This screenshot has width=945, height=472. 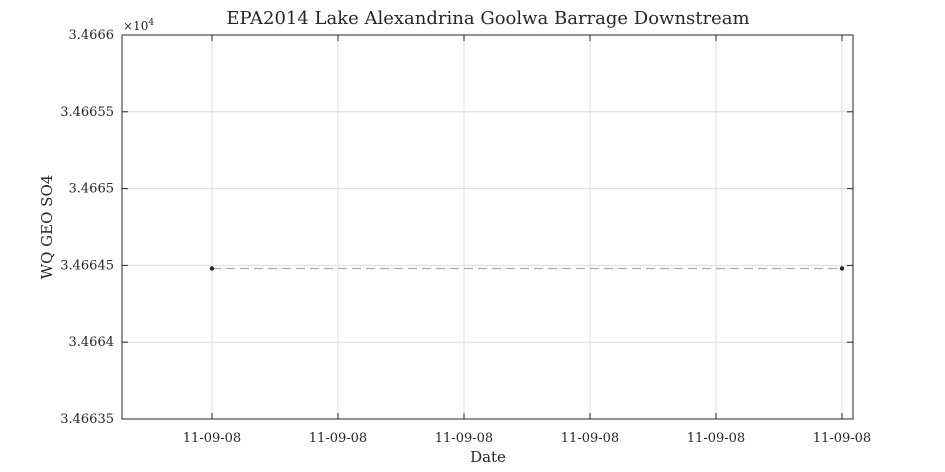 I want to click on y-tick-label: 3.46645, so click(x=87, y=265).